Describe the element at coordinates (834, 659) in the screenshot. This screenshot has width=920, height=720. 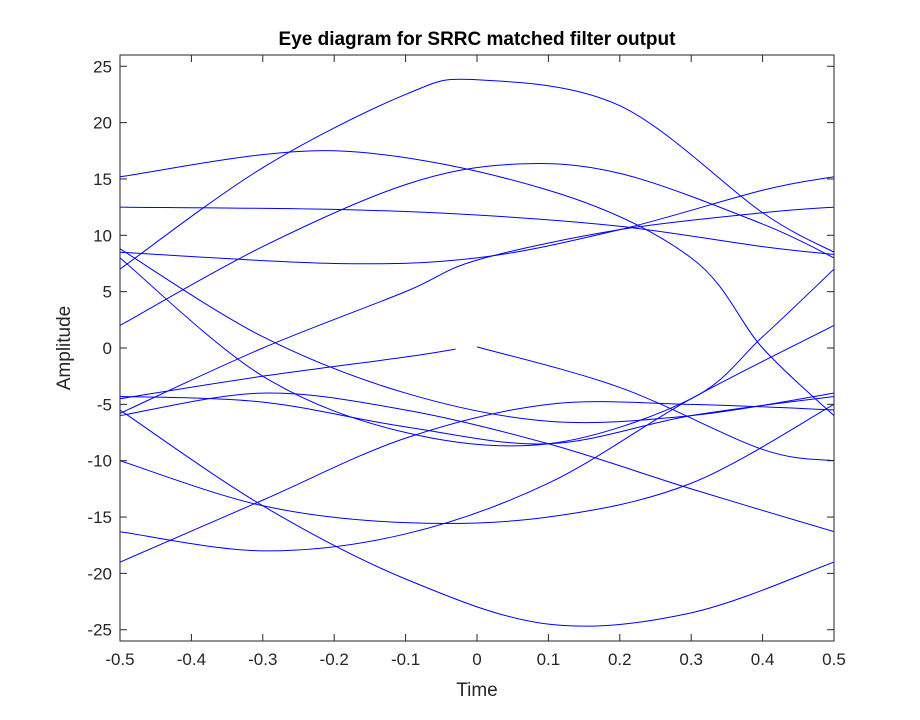
I see `x-tick-label: 0.5` at that location.